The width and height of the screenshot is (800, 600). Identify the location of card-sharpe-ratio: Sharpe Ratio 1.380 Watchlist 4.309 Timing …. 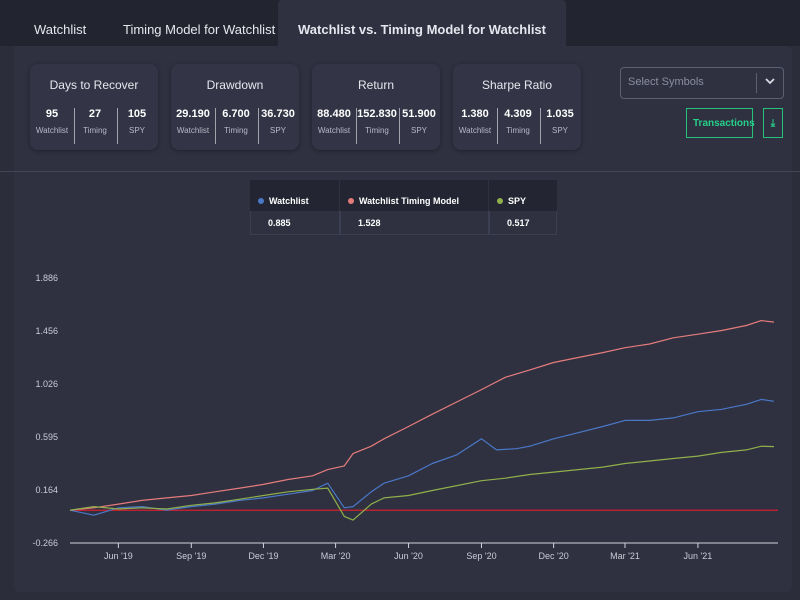
(517, 107).